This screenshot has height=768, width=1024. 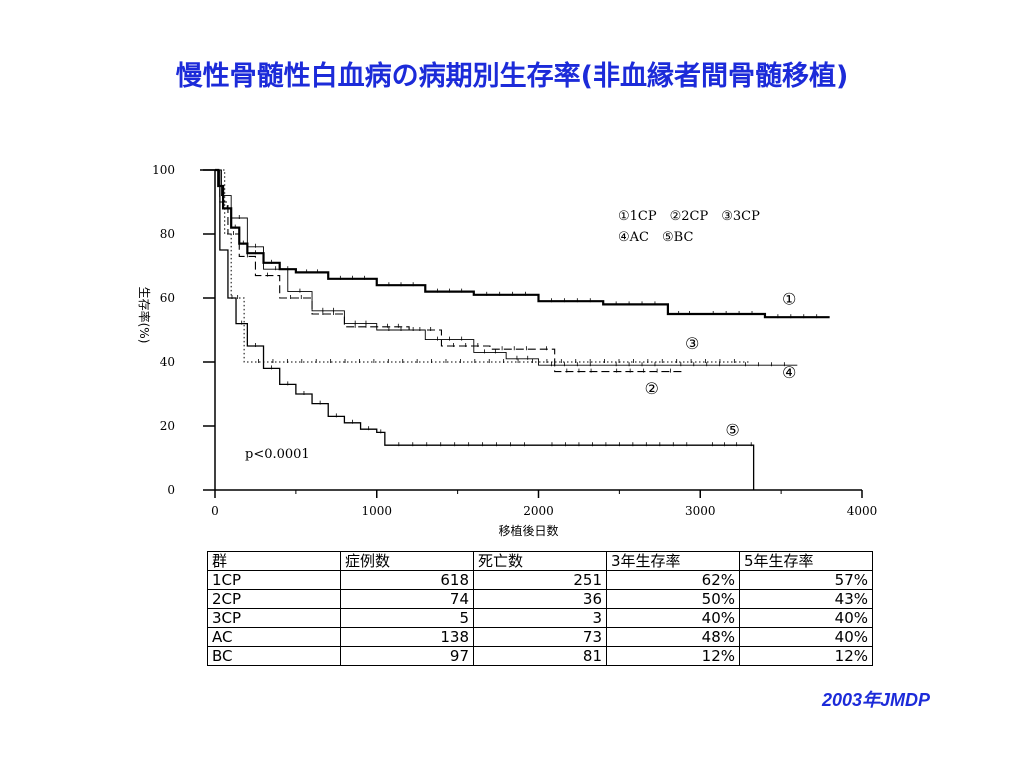 What do you see at coordinates (407, 618) in the screenshot?
I see `table-cell: 5` at bounding box center [407, 618].